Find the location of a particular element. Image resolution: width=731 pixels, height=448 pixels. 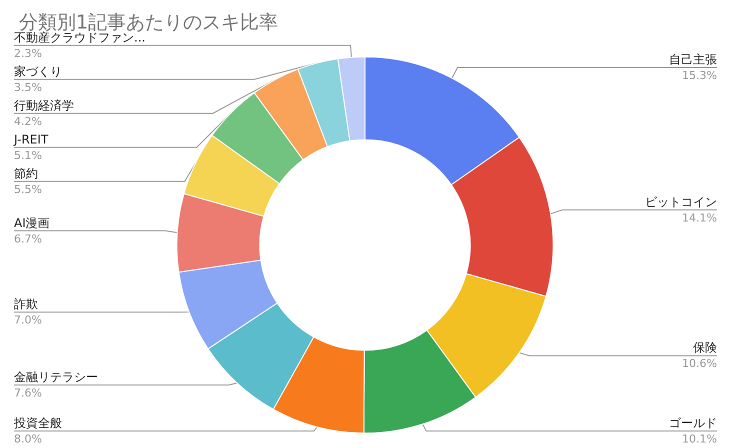

data-label: 10.6% is located at coordinates (699, 363).